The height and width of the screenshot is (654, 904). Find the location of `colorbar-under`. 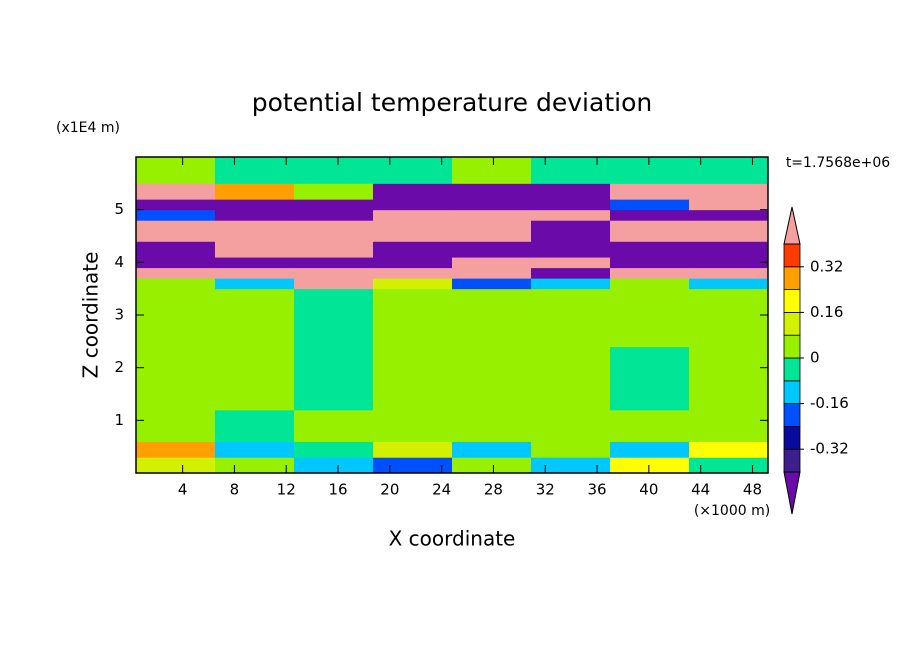

colorbar-under is located at coordinates (792, 493).